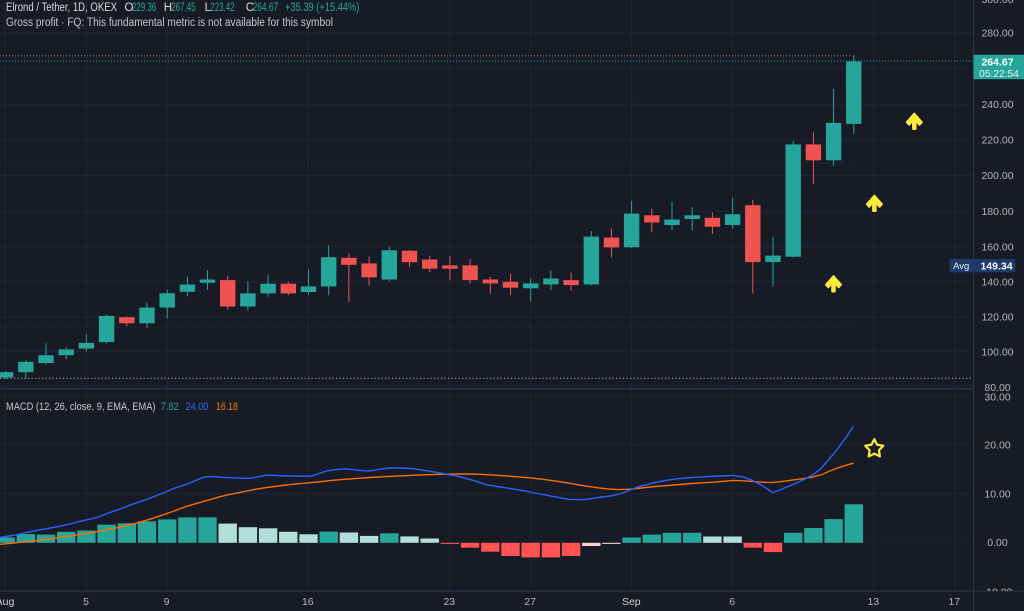 The width and height of the screenshot is (1024, 611). I want to click on svg-text: 9, so click(167, 602).